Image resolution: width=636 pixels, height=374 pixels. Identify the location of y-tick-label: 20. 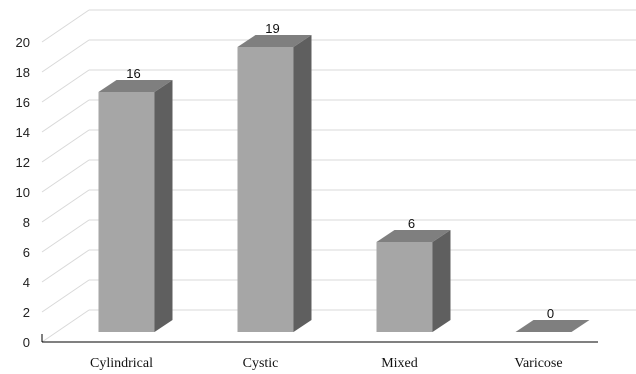
(23, 42).